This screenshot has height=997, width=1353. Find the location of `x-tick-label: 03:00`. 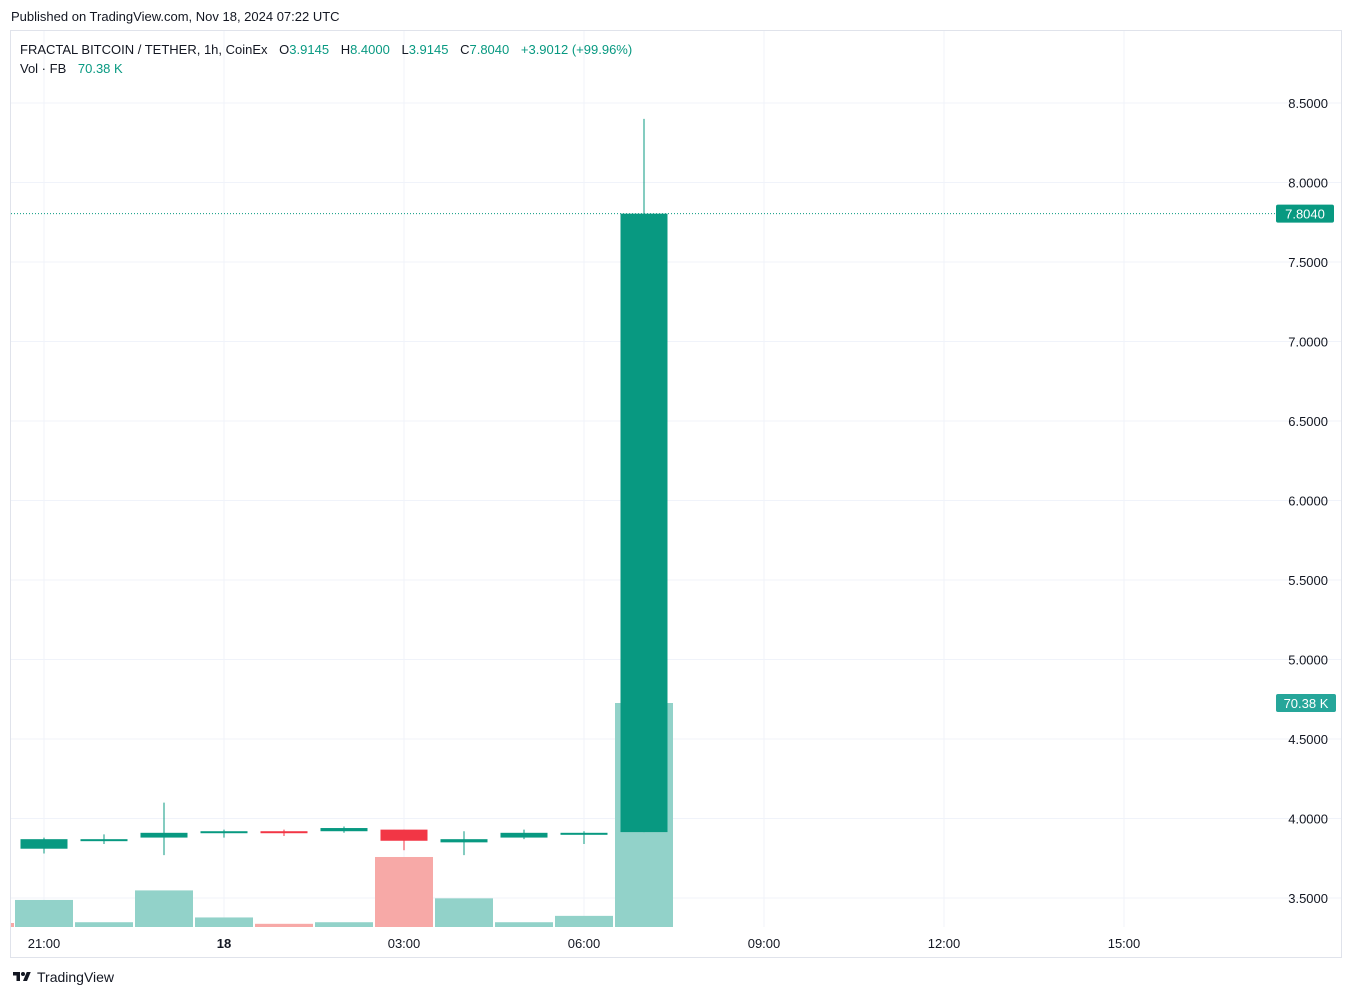

x-tick-label: 03:00 is located at coordinates (404, 943).